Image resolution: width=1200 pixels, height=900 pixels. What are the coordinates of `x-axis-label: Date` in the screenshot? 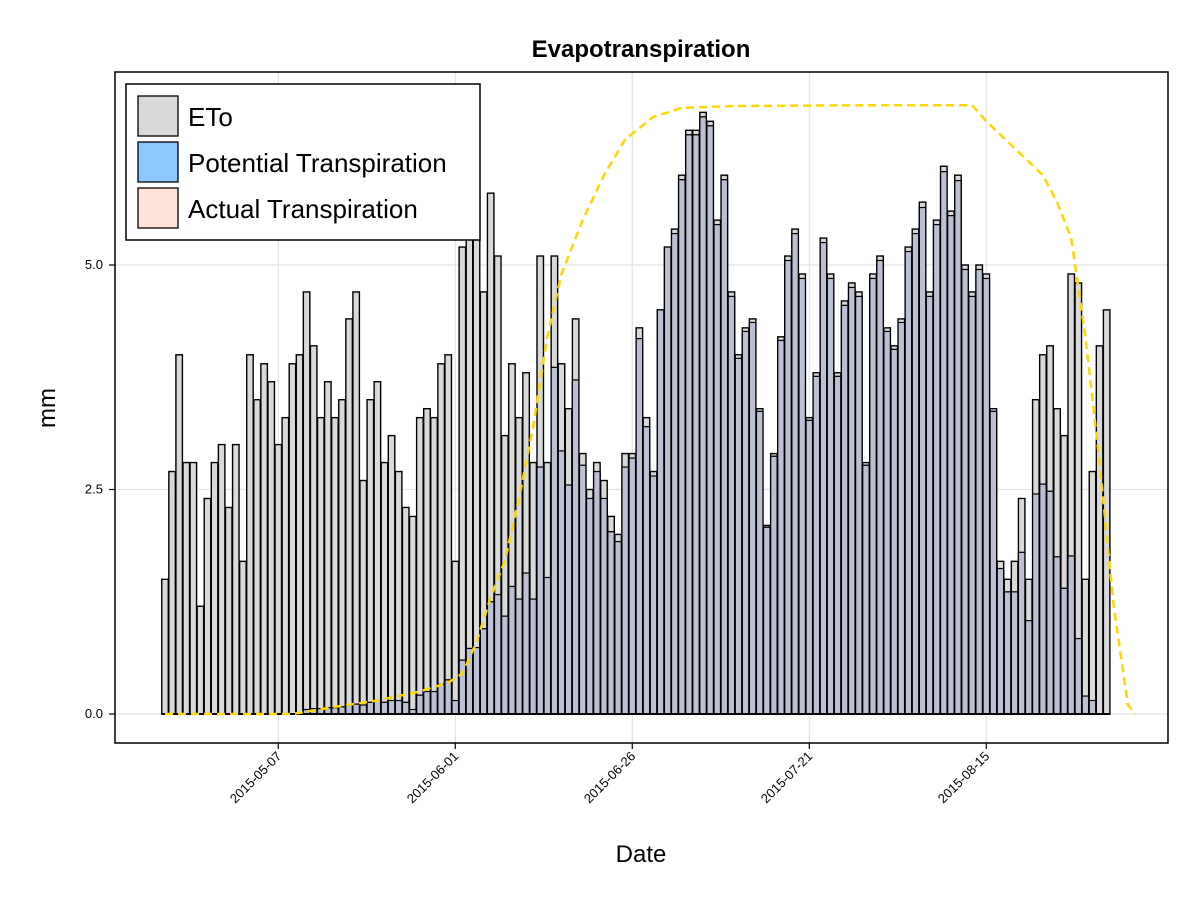 It's located at (641, 854).